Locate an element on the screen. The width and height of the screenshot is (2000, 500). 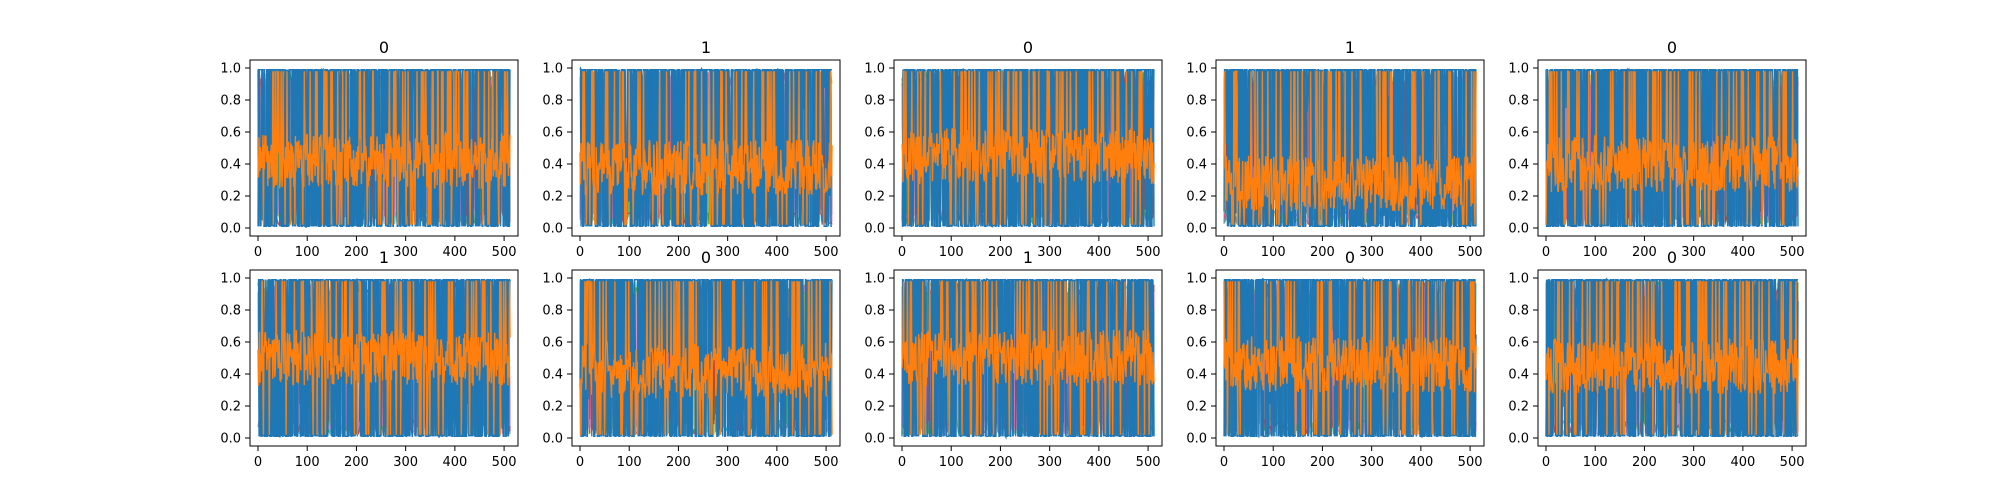
subplot-2: 0 100 200 300 400 500 0.0 0.2 0.4 0.6 0.8 1.0 0 is located at coordinates (1013, 149).